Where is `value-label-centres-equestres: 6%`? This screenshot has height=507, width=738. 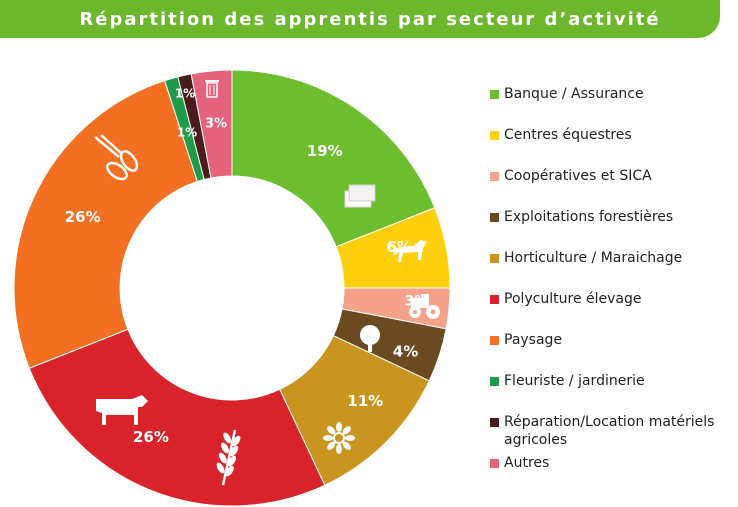
value-label-centres-equestres: 6% is located at coordinates (398, 247).